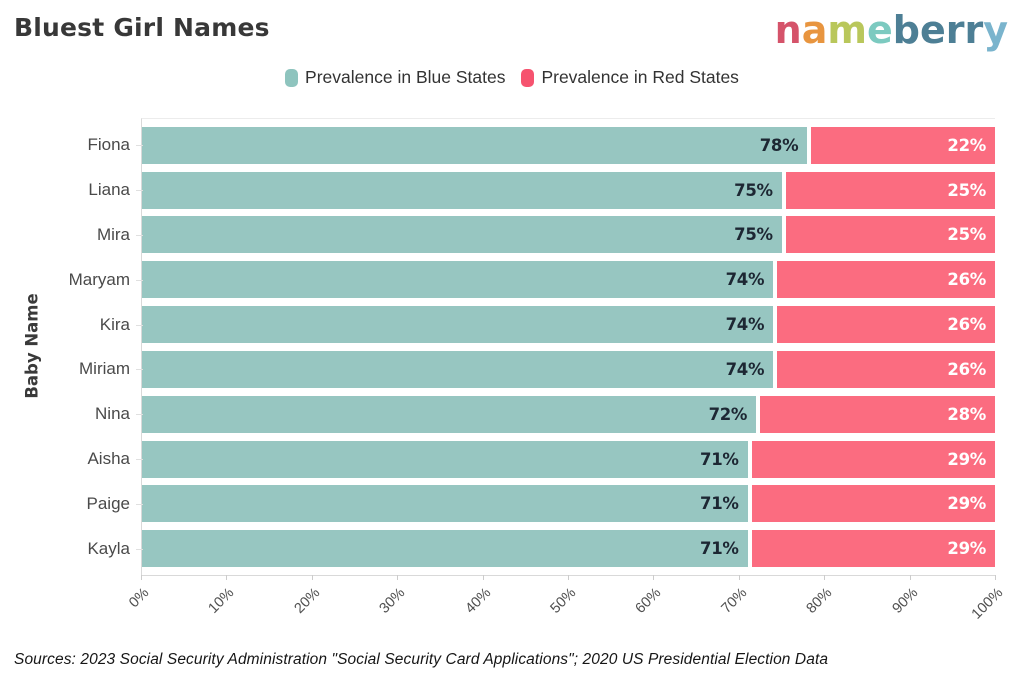  I want to click on legend-swatch, so click(292, 77).